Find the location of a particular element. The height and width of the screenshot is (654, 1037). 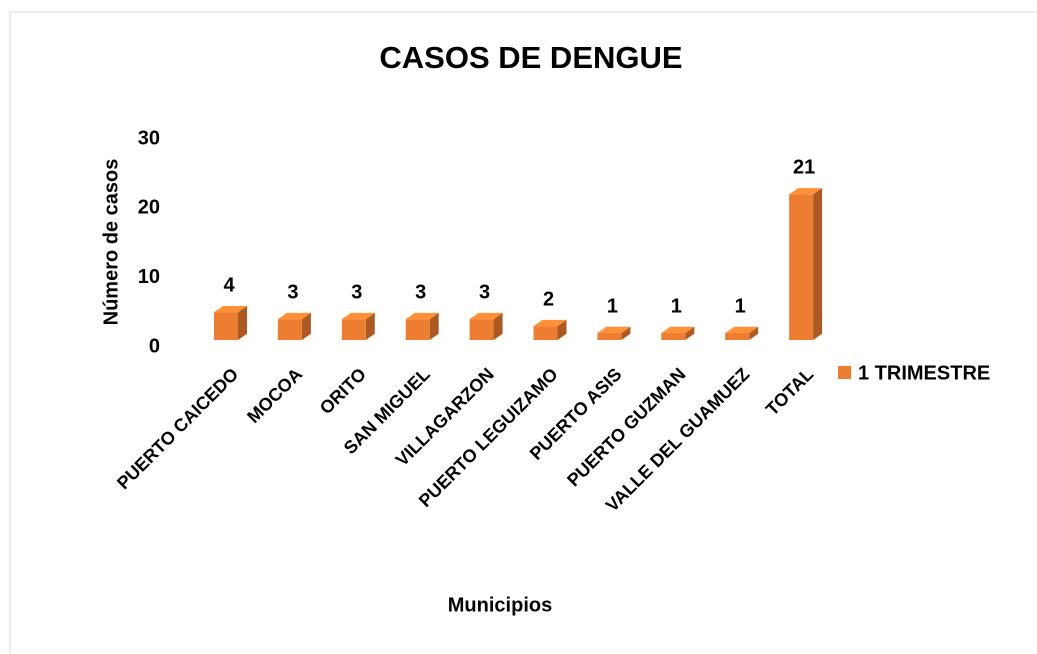

chart-title: CASOS DE DENGUE is located at coordinates (530, 57).